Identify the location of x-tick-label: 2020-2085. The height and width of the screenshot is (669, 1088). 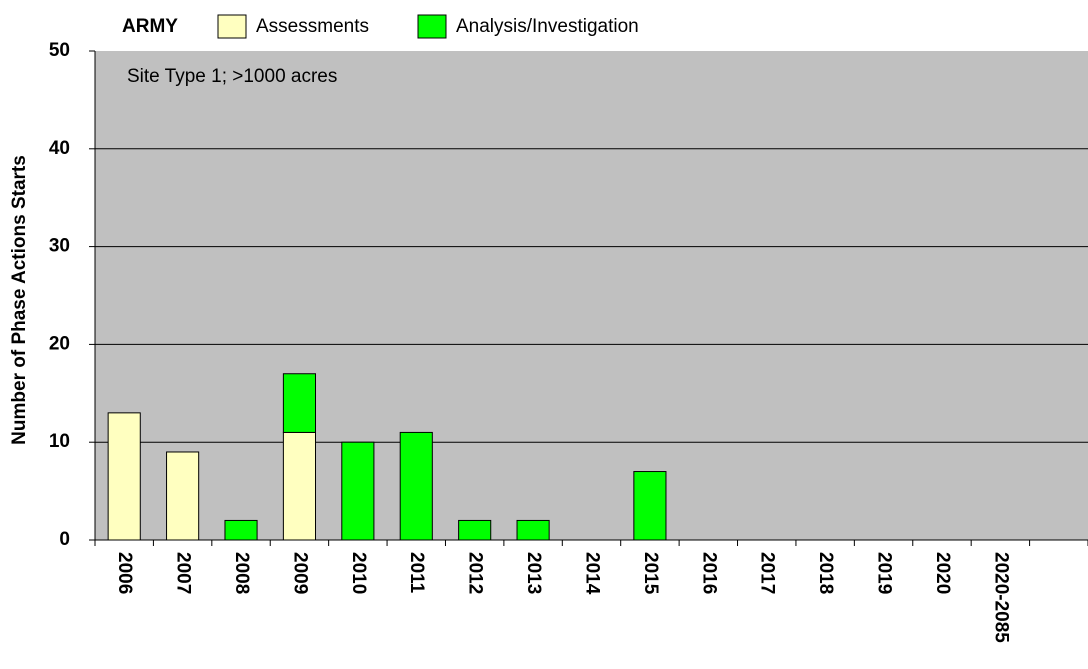
(1000, 597).